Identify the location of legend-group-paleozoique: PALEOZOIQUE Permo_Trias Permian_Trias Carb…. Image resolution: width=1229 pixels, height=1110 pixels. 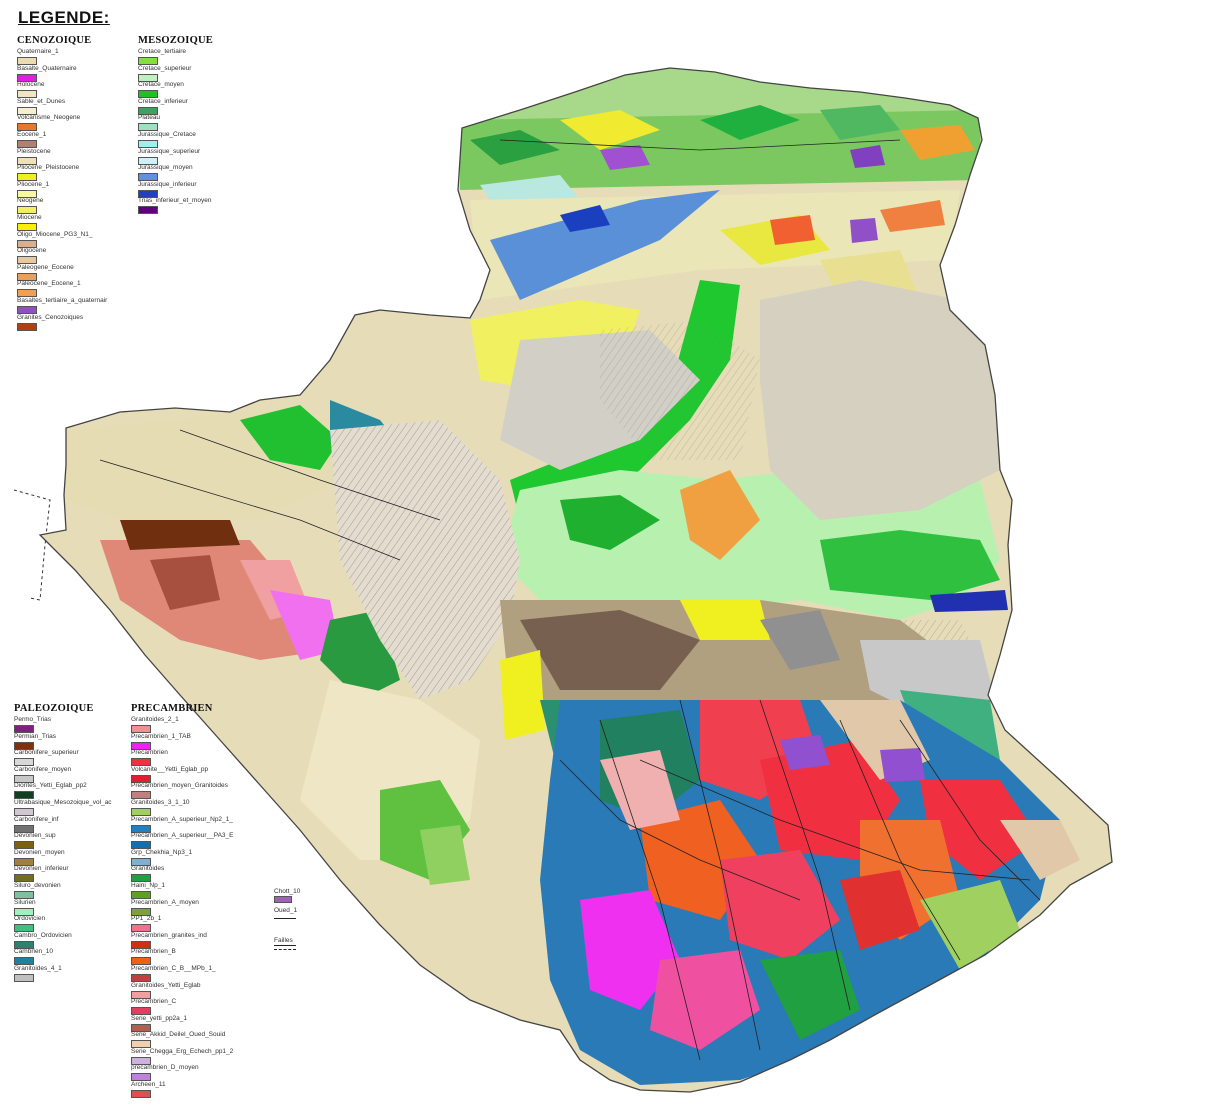
(63, 842).